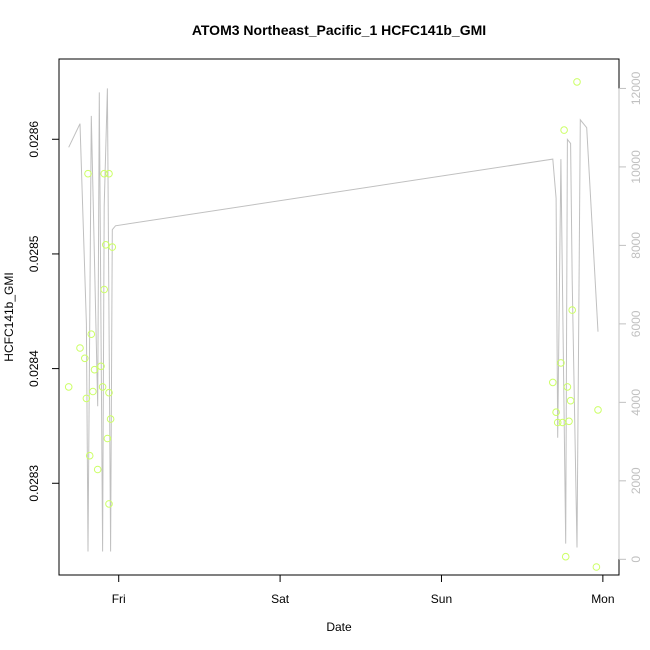 Image resolution: width=650 pixels, height=650 pixels. I want to click on y2-tick-label: 0, so click(636, 559).